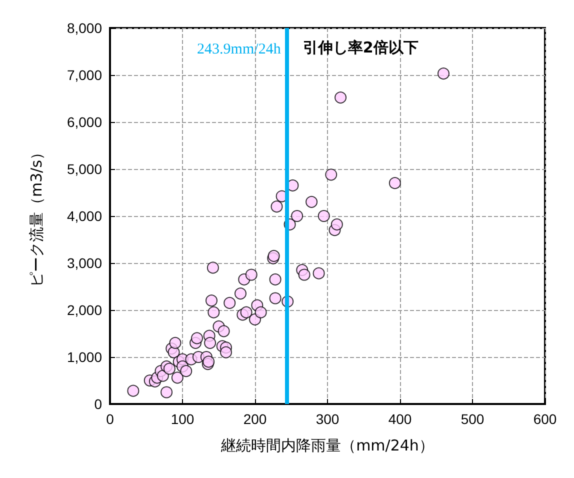 The width and height of the screenshot is (574, 478). Describe the element at coordinates (182, 419) in the screenshot. I see `x-tick-label: 100` at that location.